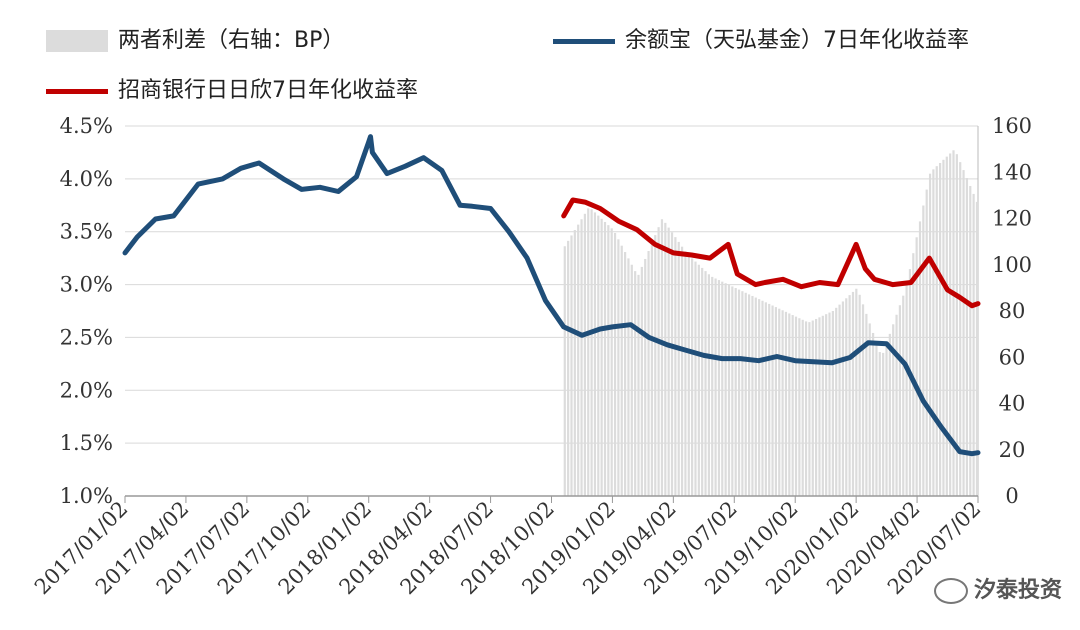 The height and width of the screenshot is (630, 1080). What do you see at coordinates (86, 126) in the screenshot?
I see `y-left-tick-label: 4.5%` at bounding box center [86, 126].